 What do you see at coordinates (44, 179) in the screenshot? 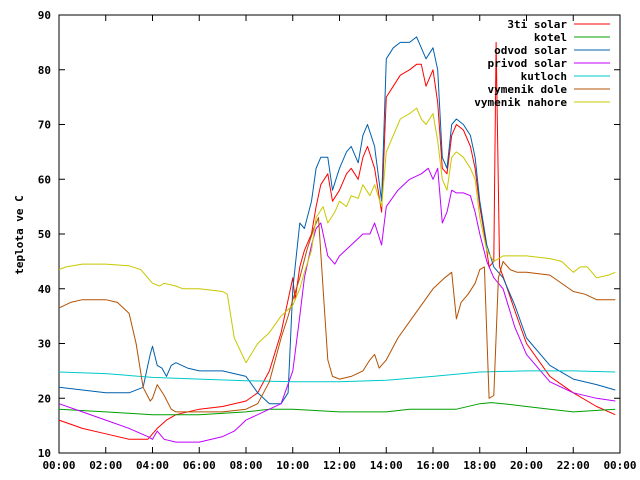
I see `y-tick-label: 60` at bounding box center [44, 179].